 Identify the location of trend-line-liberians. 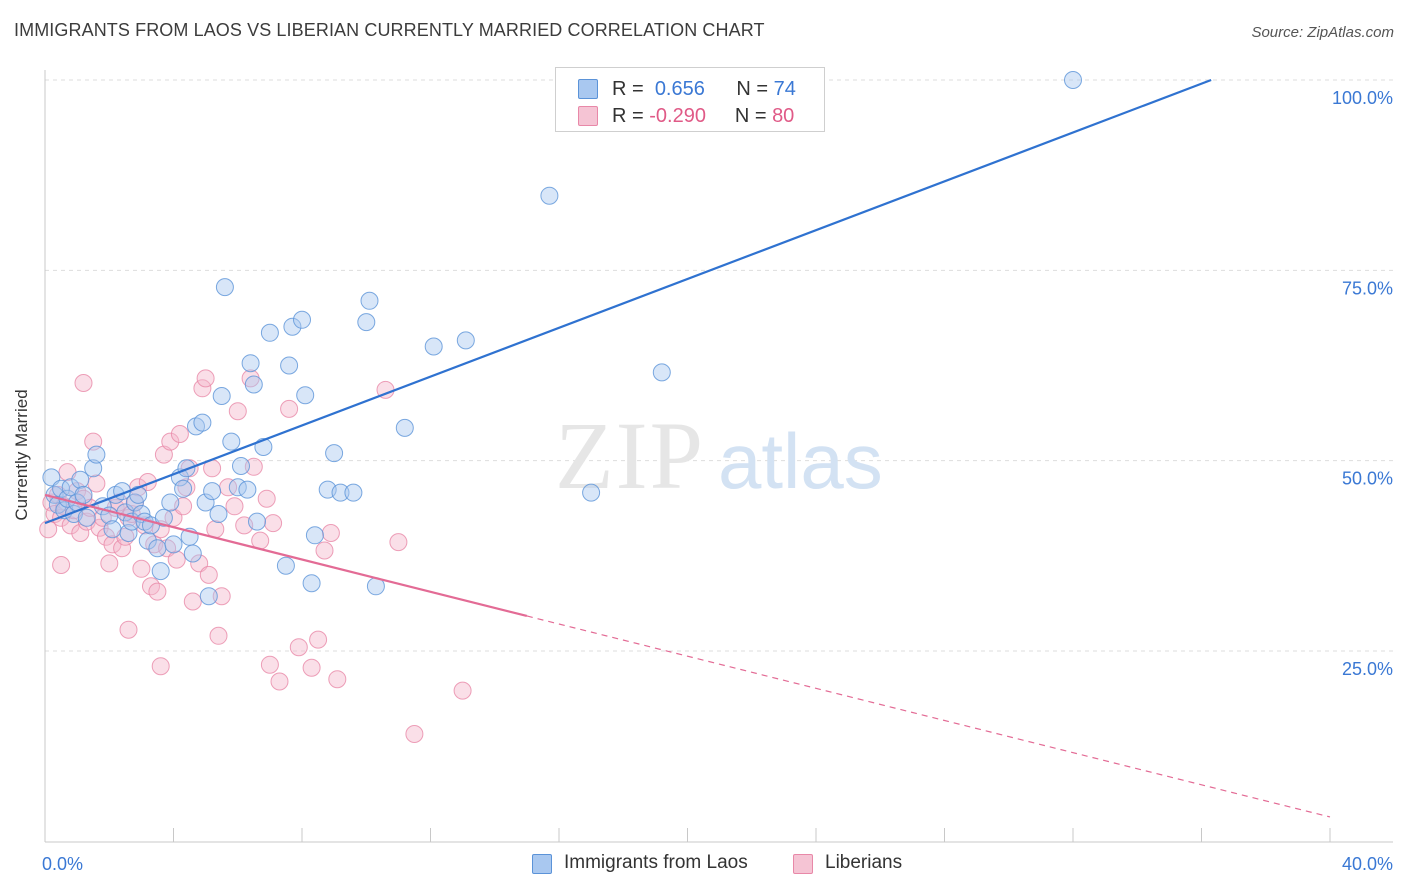
(286, 555).